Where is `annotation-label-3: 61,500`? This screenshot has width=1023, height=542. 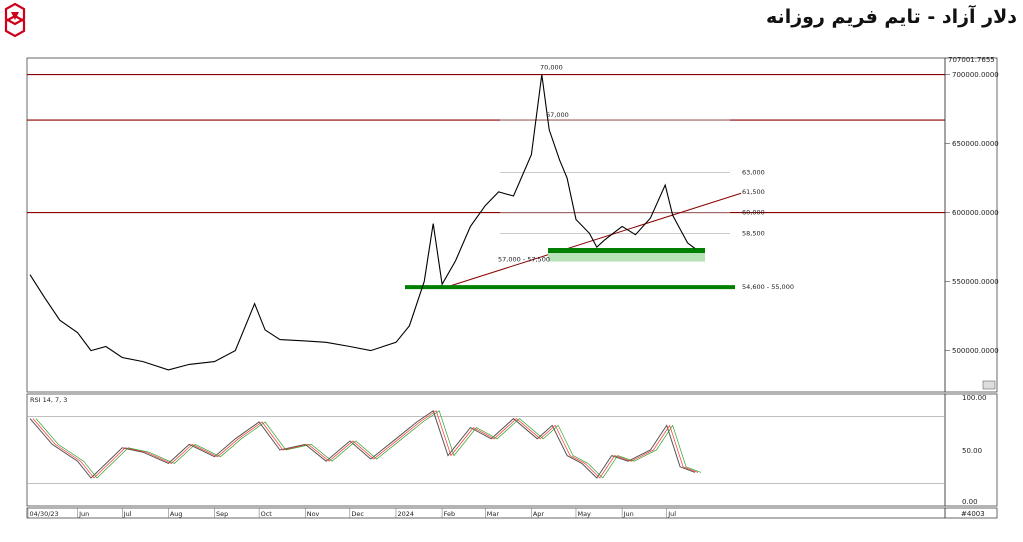 annotation-label-3: 61,500 is located at coordinates (753, 192).